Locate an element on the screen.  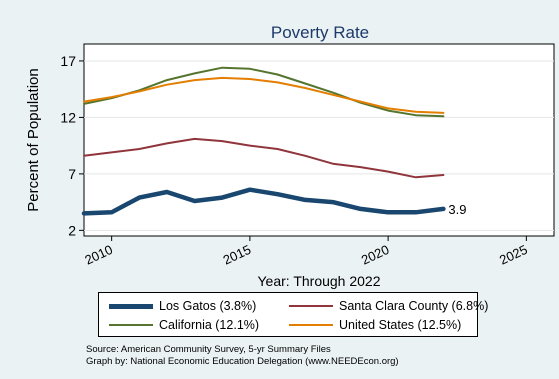
y-axis-ticks: 2 7 12 17 is located at coordinates (72, 145).